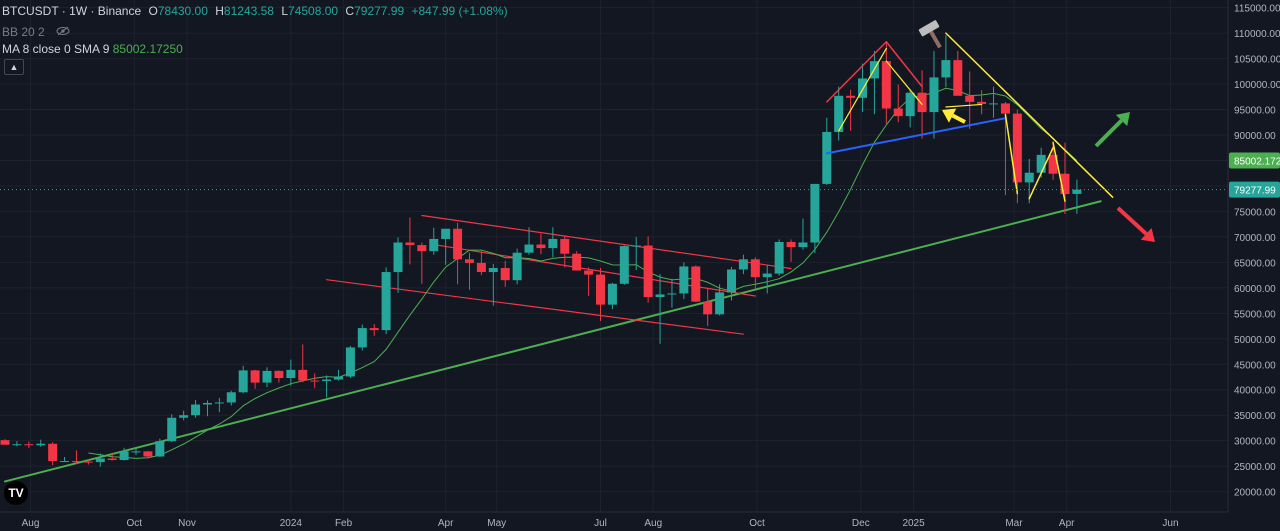 The height and width of the screenshot is (531, 1280). Describe the element at coordinates (63, 32) in the screenshot. I see `eye-off-icon` at that location.